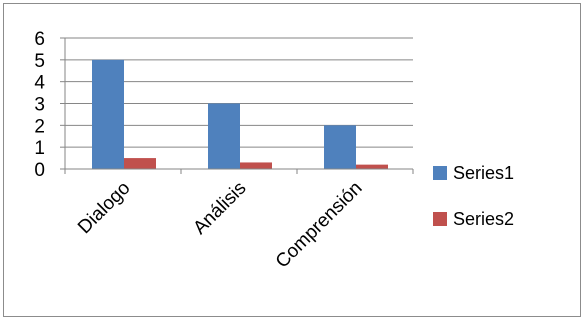 This screenshot has height=323, width=587. What do you see at coordinates (39, 61) in the screenshot?
I see `y-tick-label: 5` at bounding box center [39, 61].